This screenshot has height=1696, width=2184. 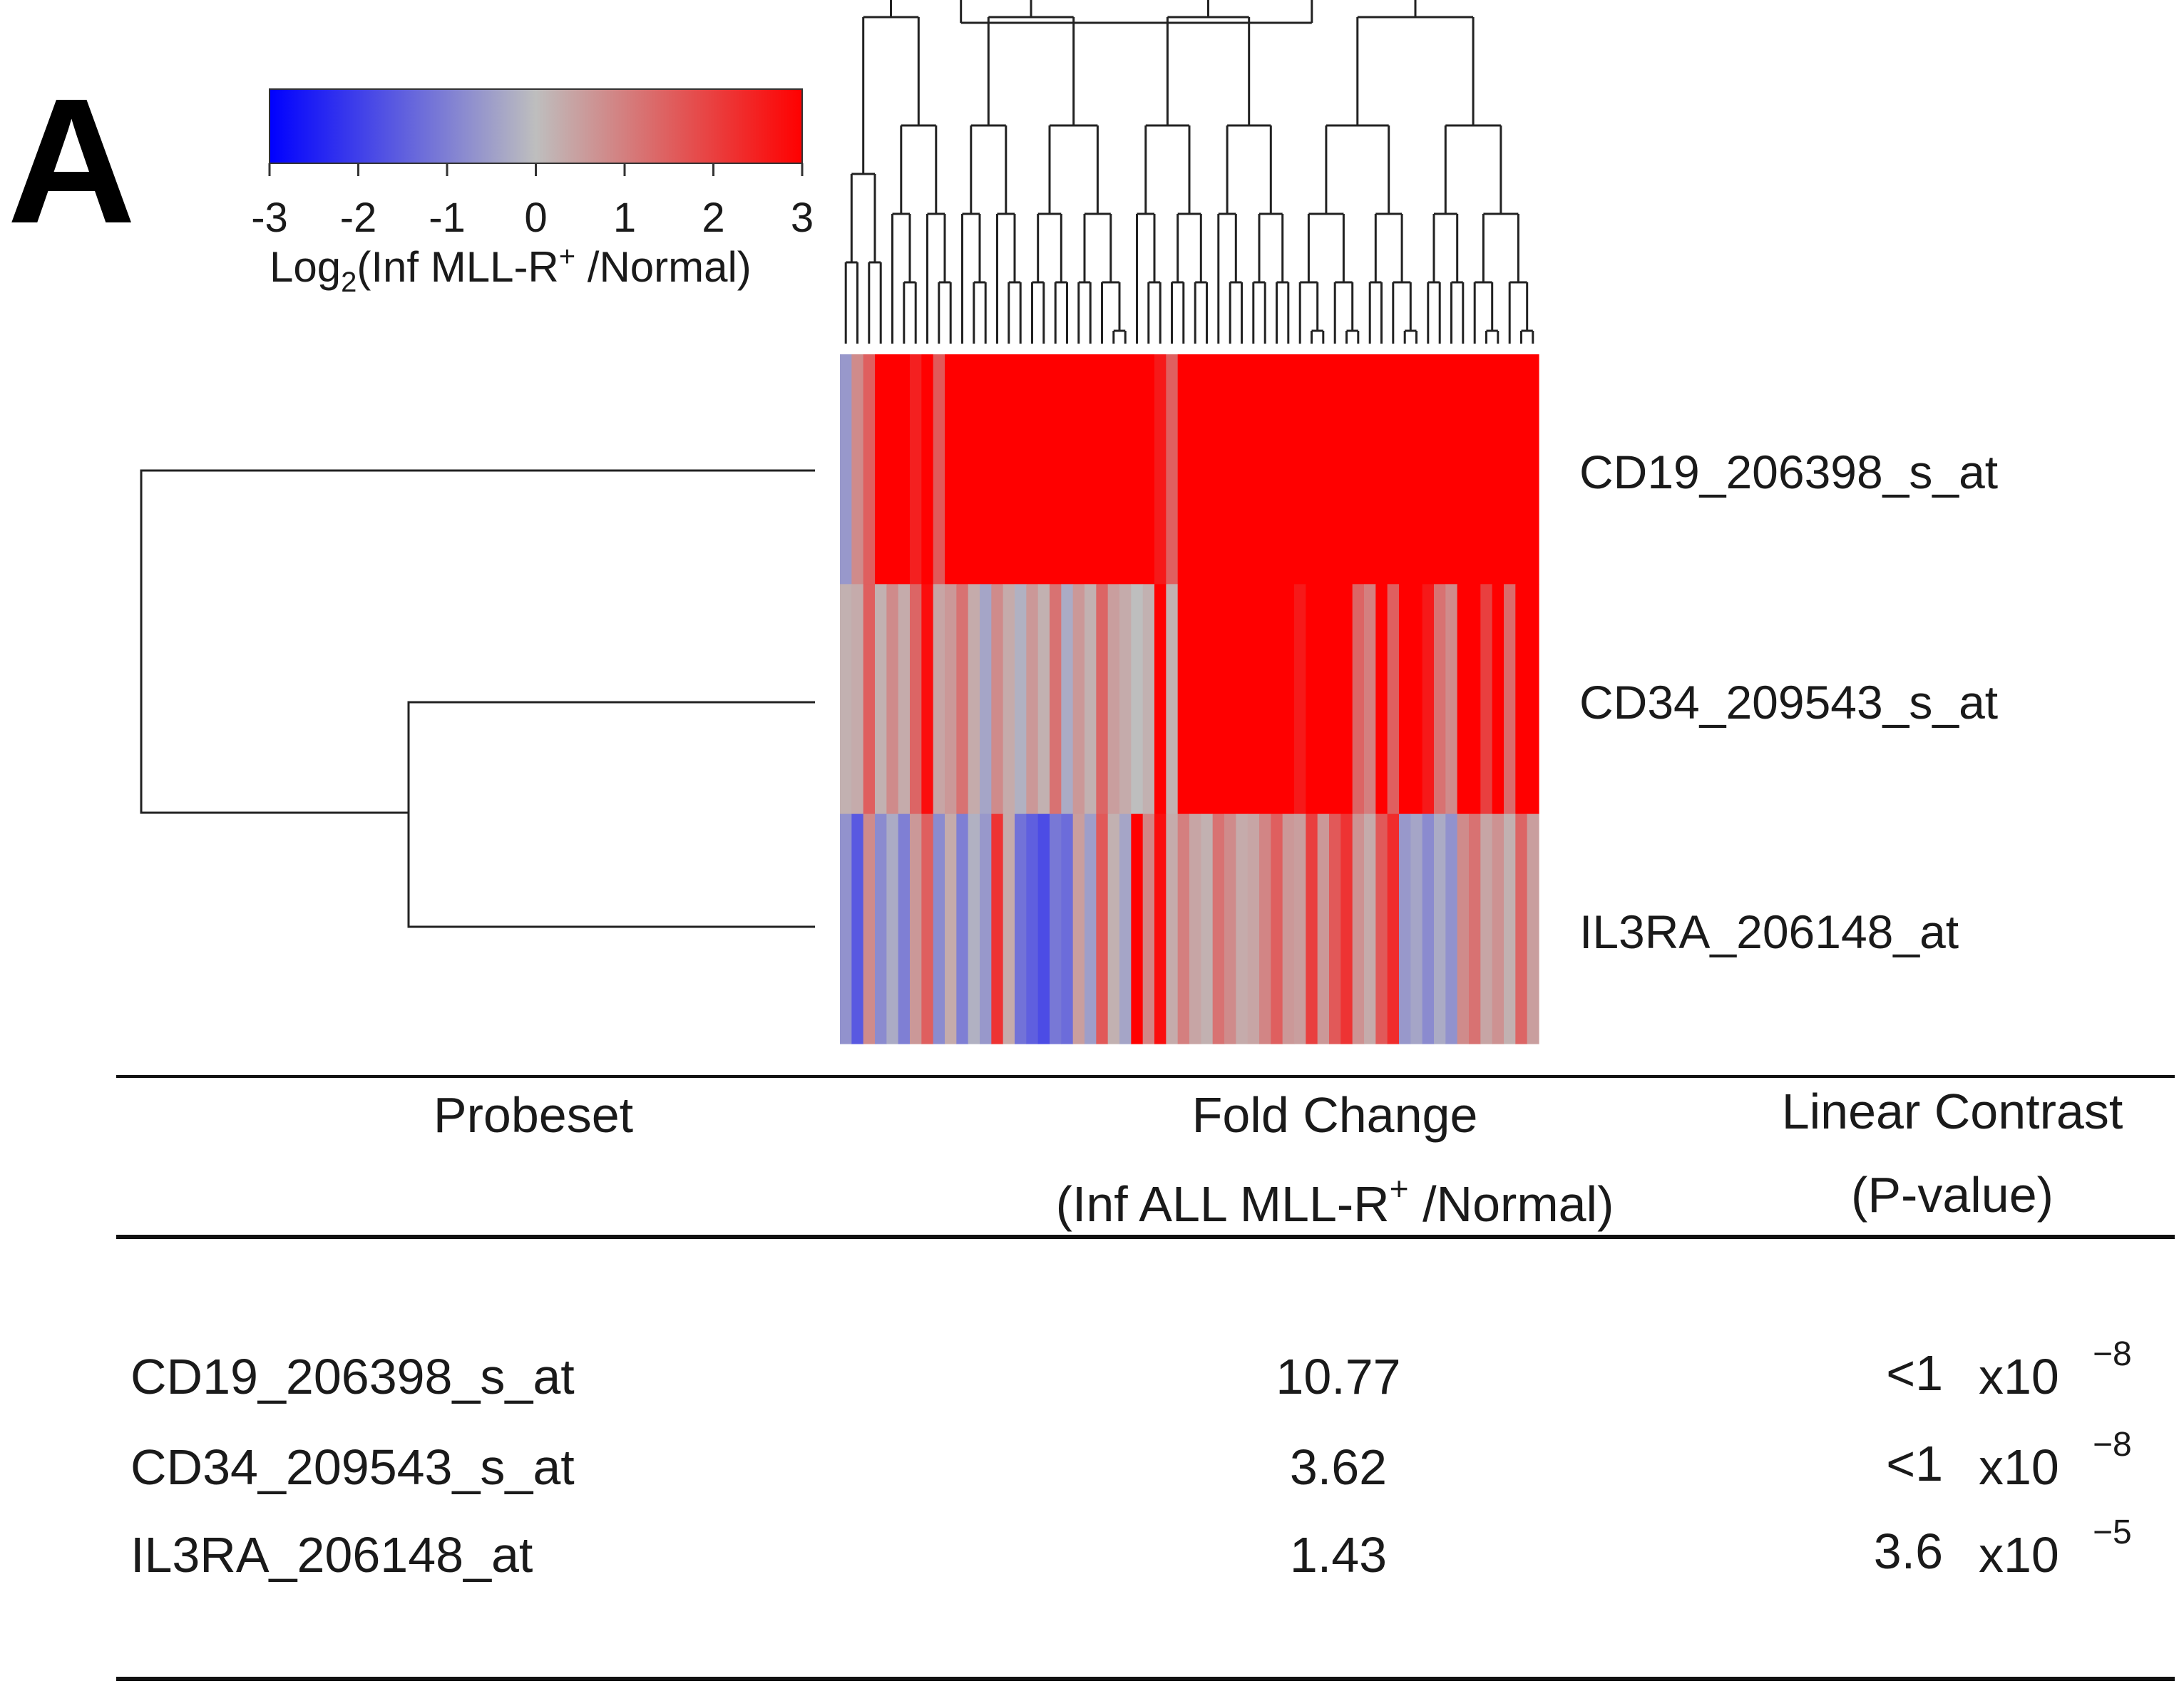 What do you see at coordinates (1131, 1460) in the screenshot?
I see `table-row: CD34_209543_s_at 3.62 <1 x10 −8` at bounding box center [1131, 1460].